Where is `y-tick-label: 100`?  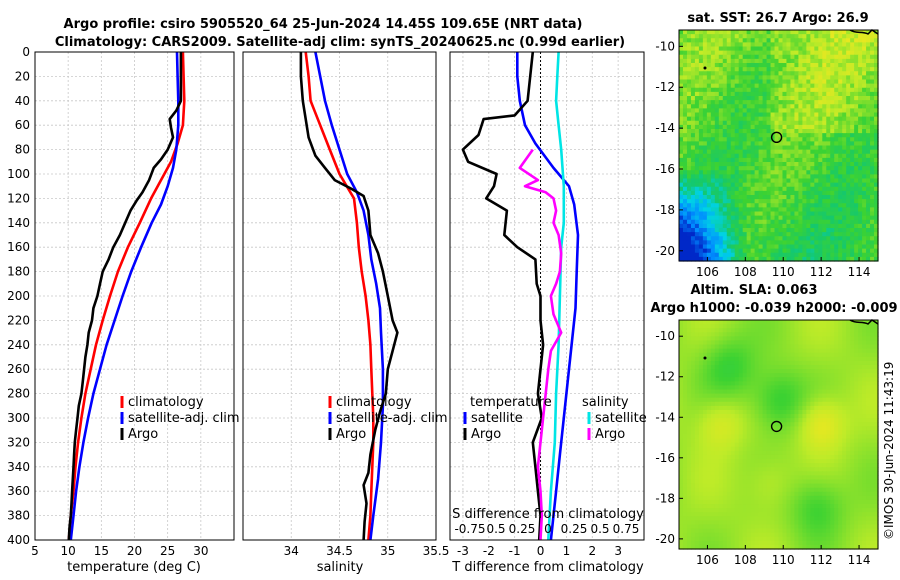
y-tick-label: 100 is located at coordinates (18, 174).